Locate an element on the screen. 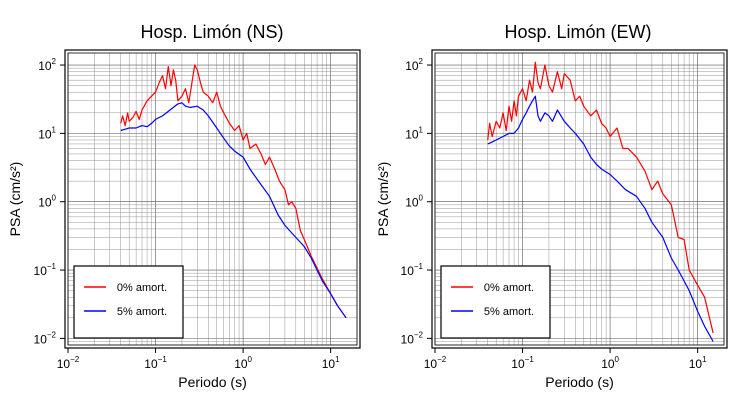 The height and width of the screenshot is (400, 730). chart-title: Hosp. Limón (NS) is located at coordinates (211, 32).